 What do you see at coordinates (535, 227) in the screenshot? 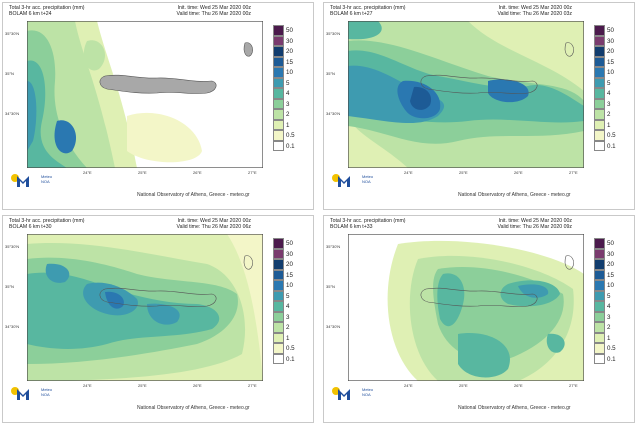
I see `valid-time: Valid time: Thu 26 Mar 2020 09z` at bounding box center [535, 227].